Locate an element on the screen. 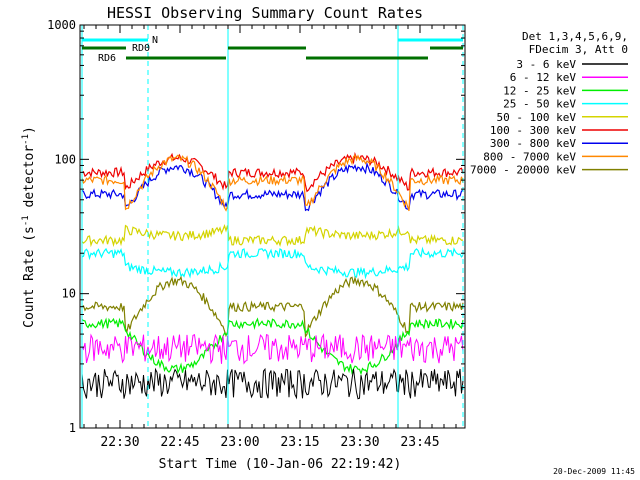 The image size is (640, 480). flag-label-n: N is located at coordinates (155, 40).